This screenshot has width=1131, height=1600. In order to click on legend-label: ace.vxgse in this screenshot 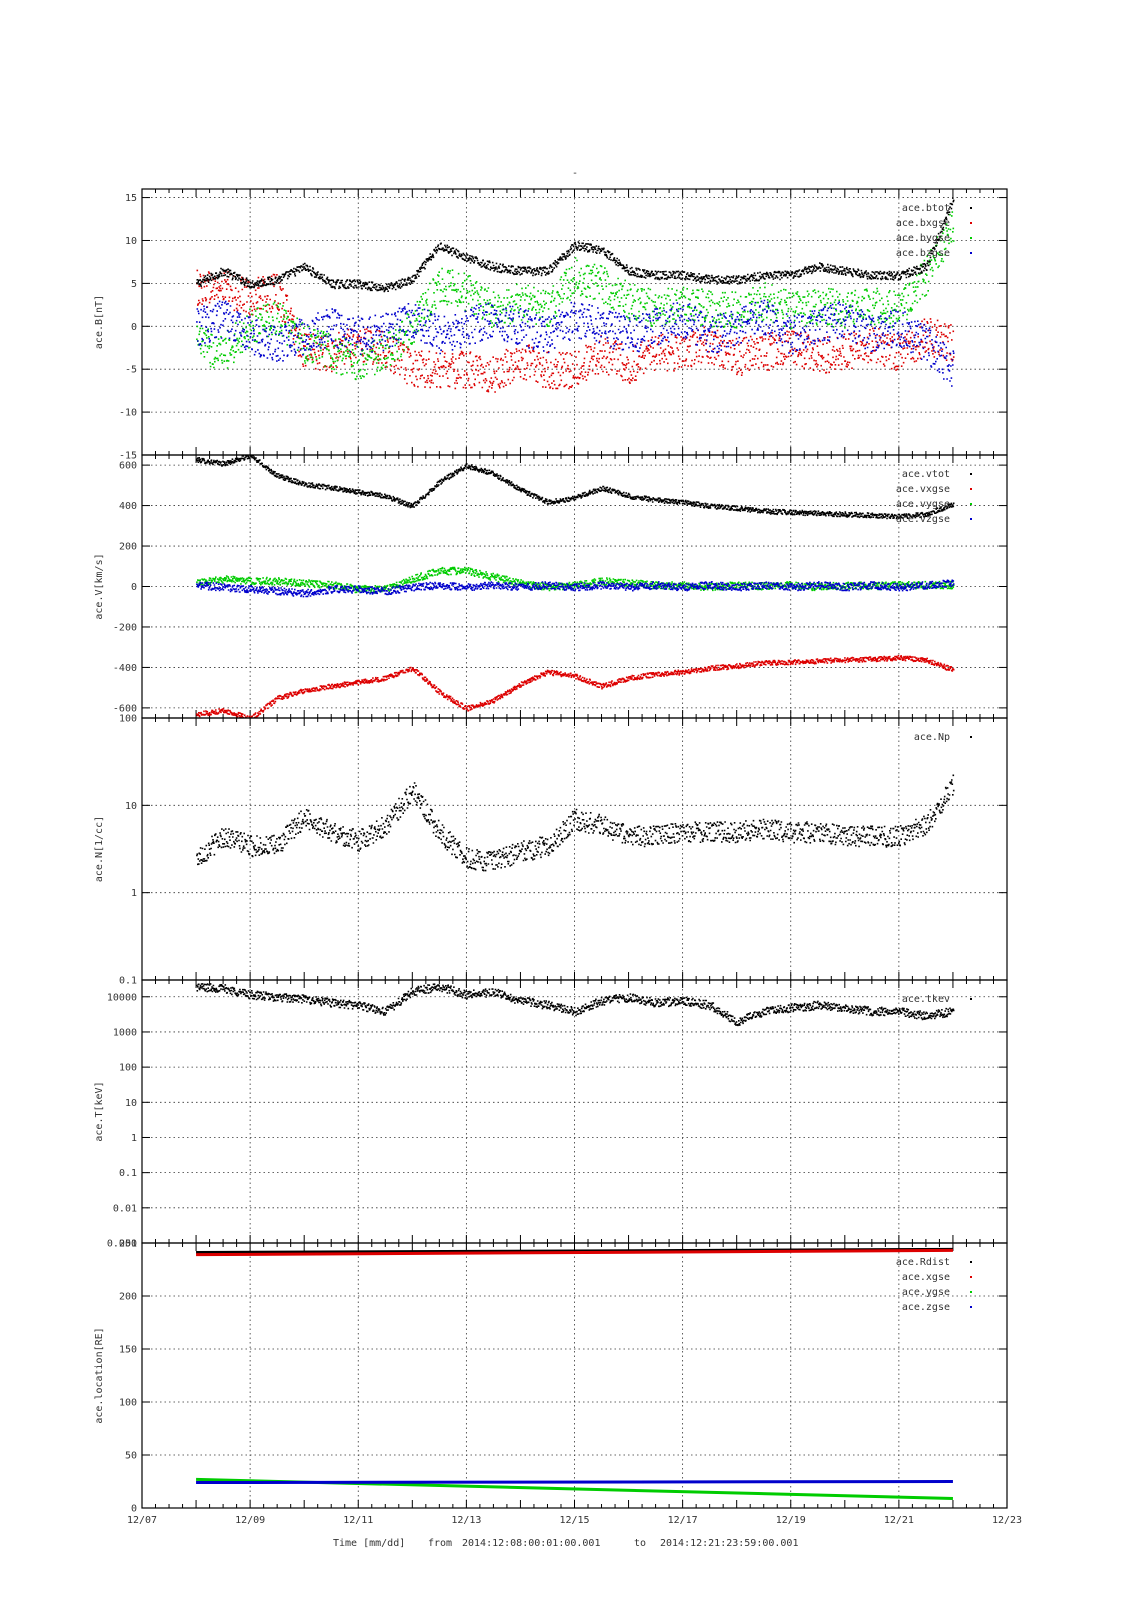, I will do `click(923, 489)`.